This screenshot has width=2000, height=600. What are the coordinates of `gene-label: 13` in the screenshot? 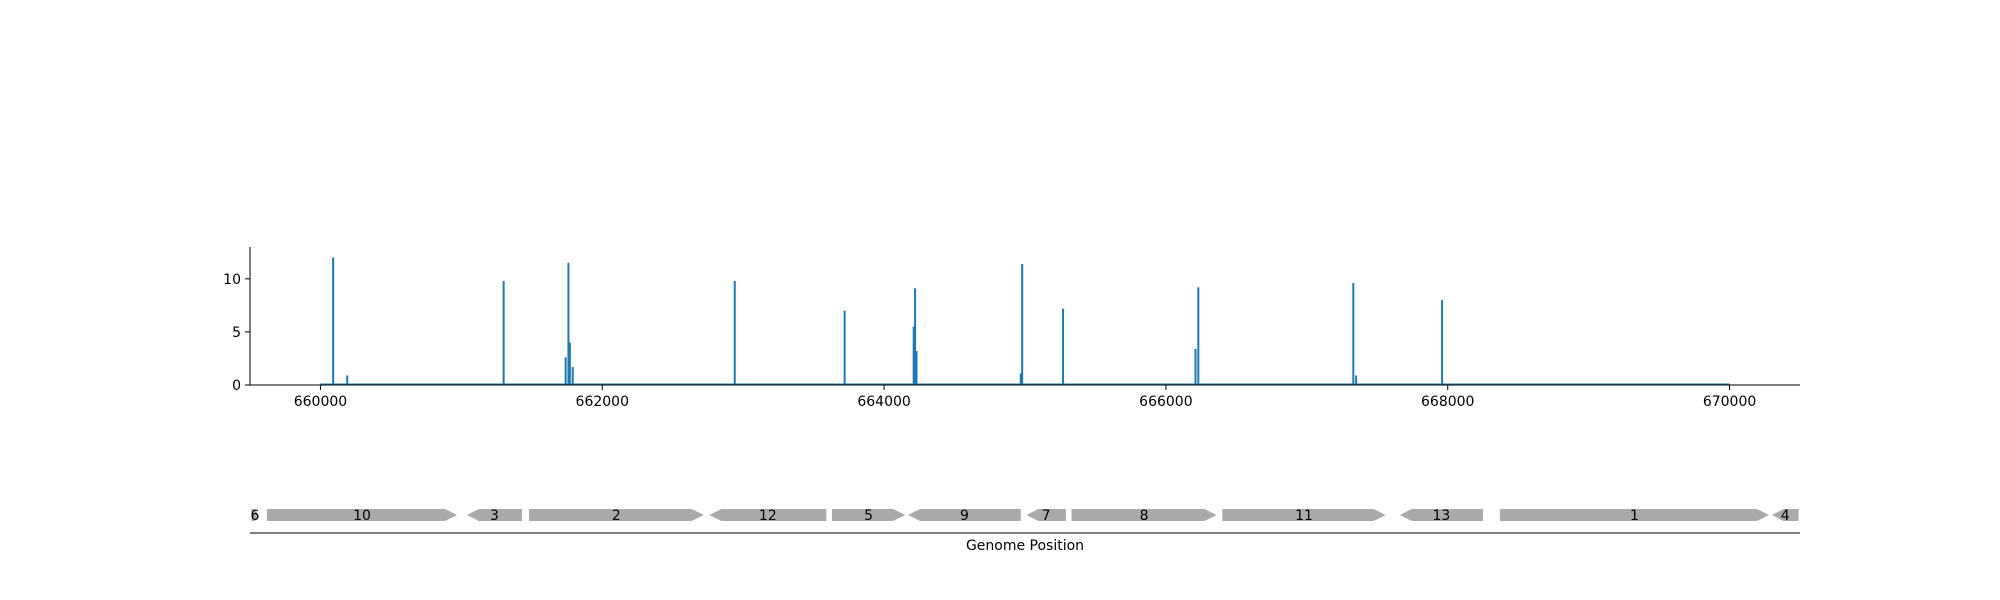 It's located at (1441, 516).